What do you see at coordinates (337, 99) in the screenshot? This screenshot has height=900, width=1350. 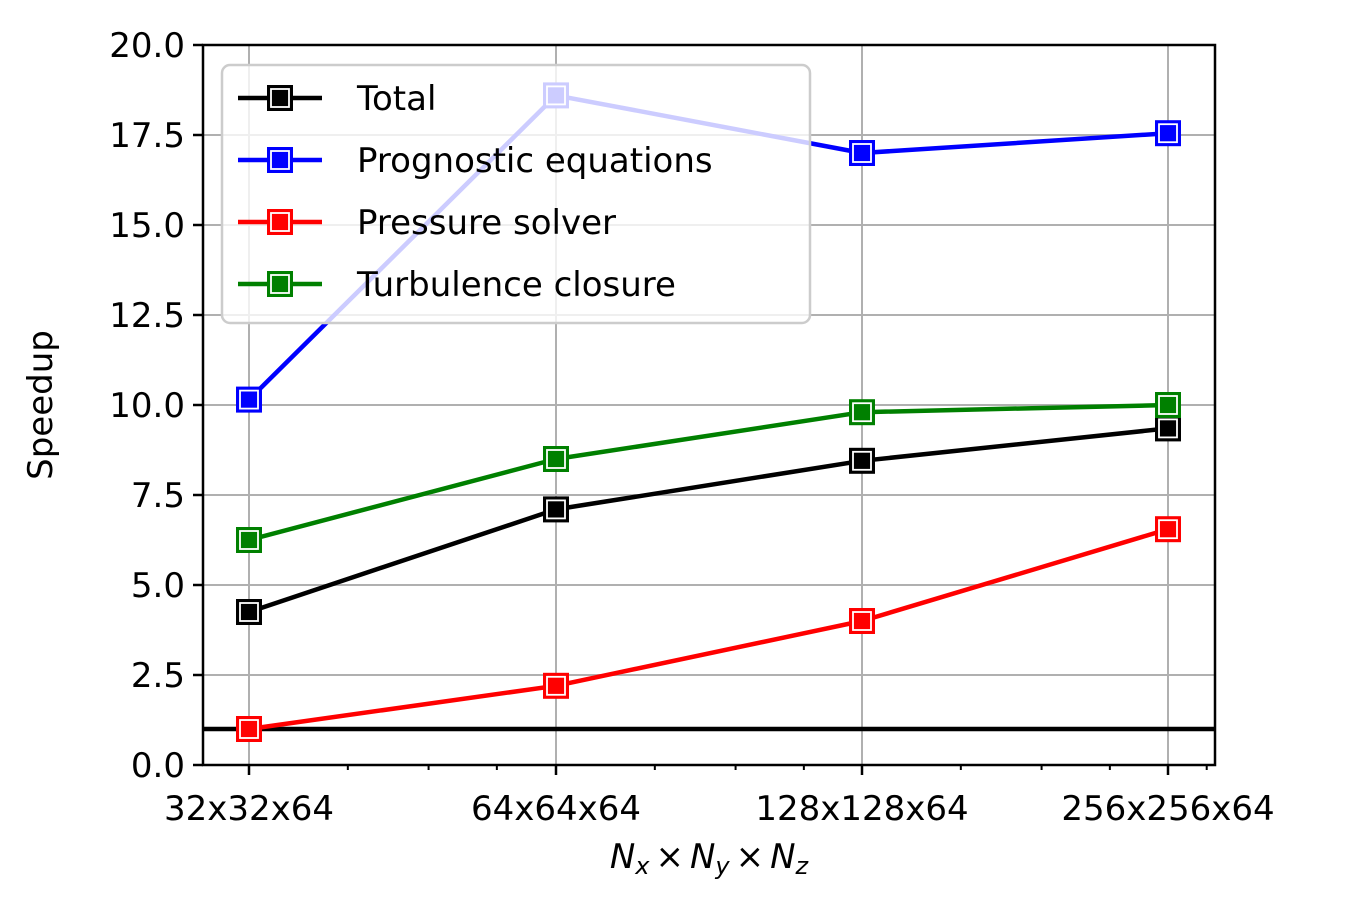 I see `legend-item: Total` at bounding box center [337, 99].